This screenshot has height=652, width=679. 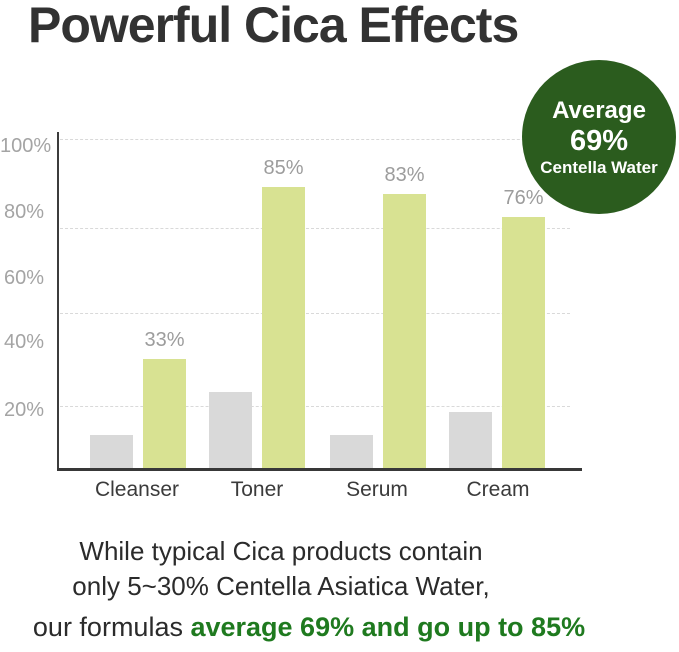 What do you see at coordinates (137, 489) in the screenshot?
I see `x-label-cleanser: Cleanser` at bounding box center [137, 489].